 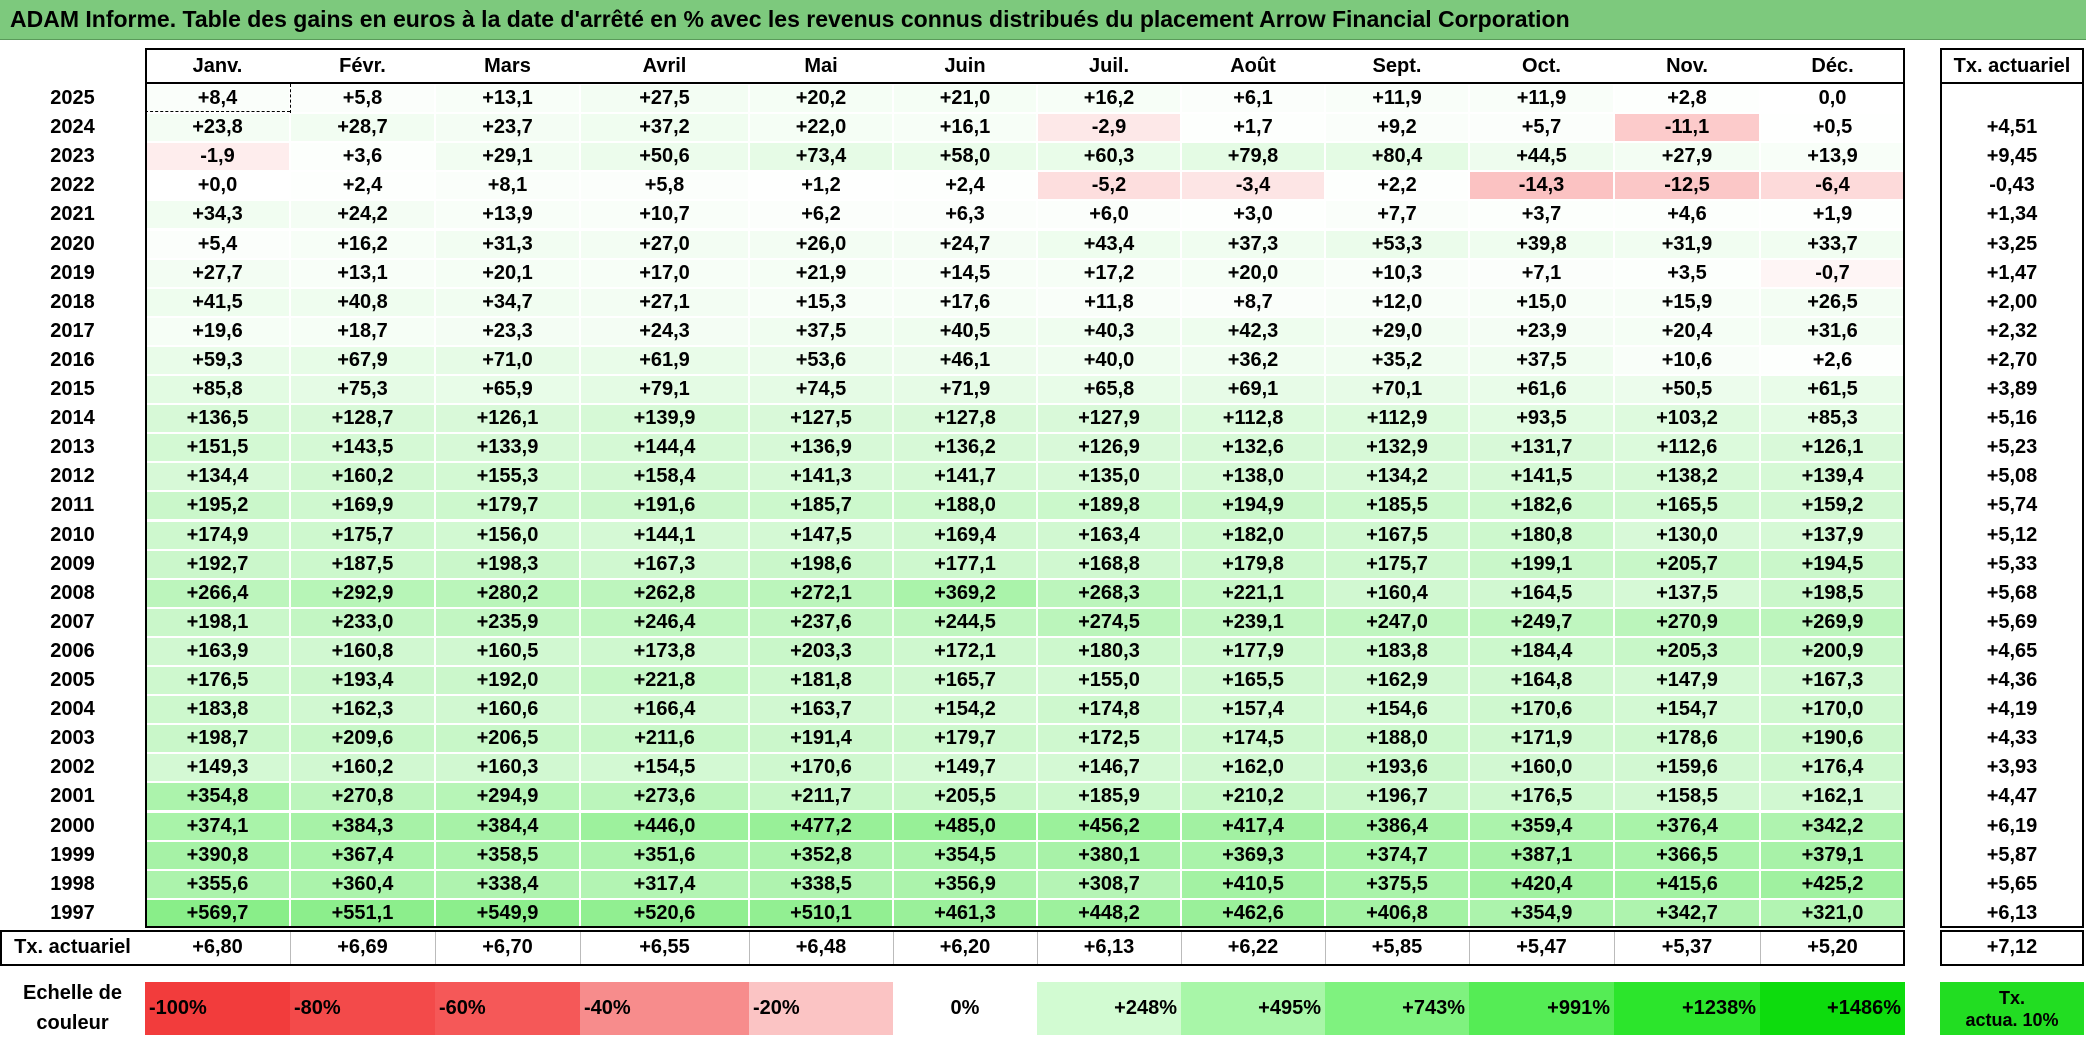 What do you see at coordinates (72, 563) in the screenshot?
I see `year-label: 2009` at bounding box center [72, 563].